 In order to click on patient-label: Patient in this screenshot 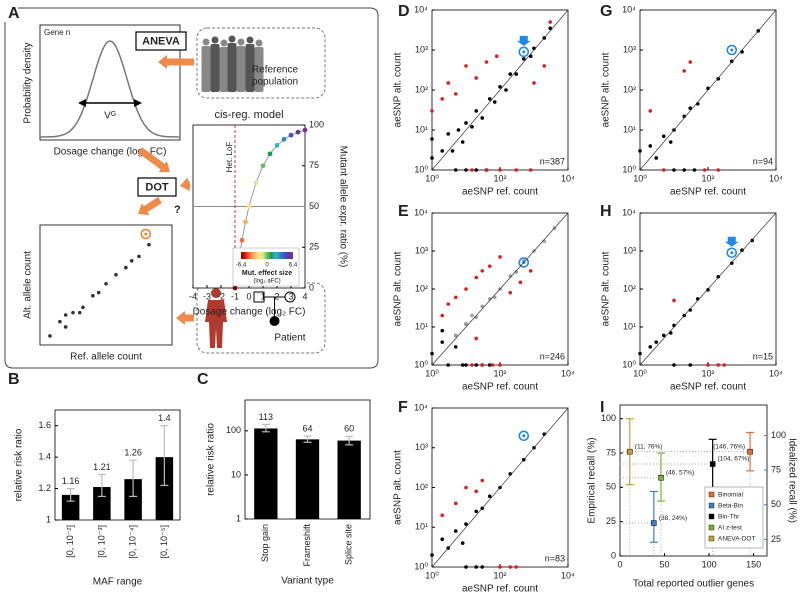, I will do `click(289, 338)`.